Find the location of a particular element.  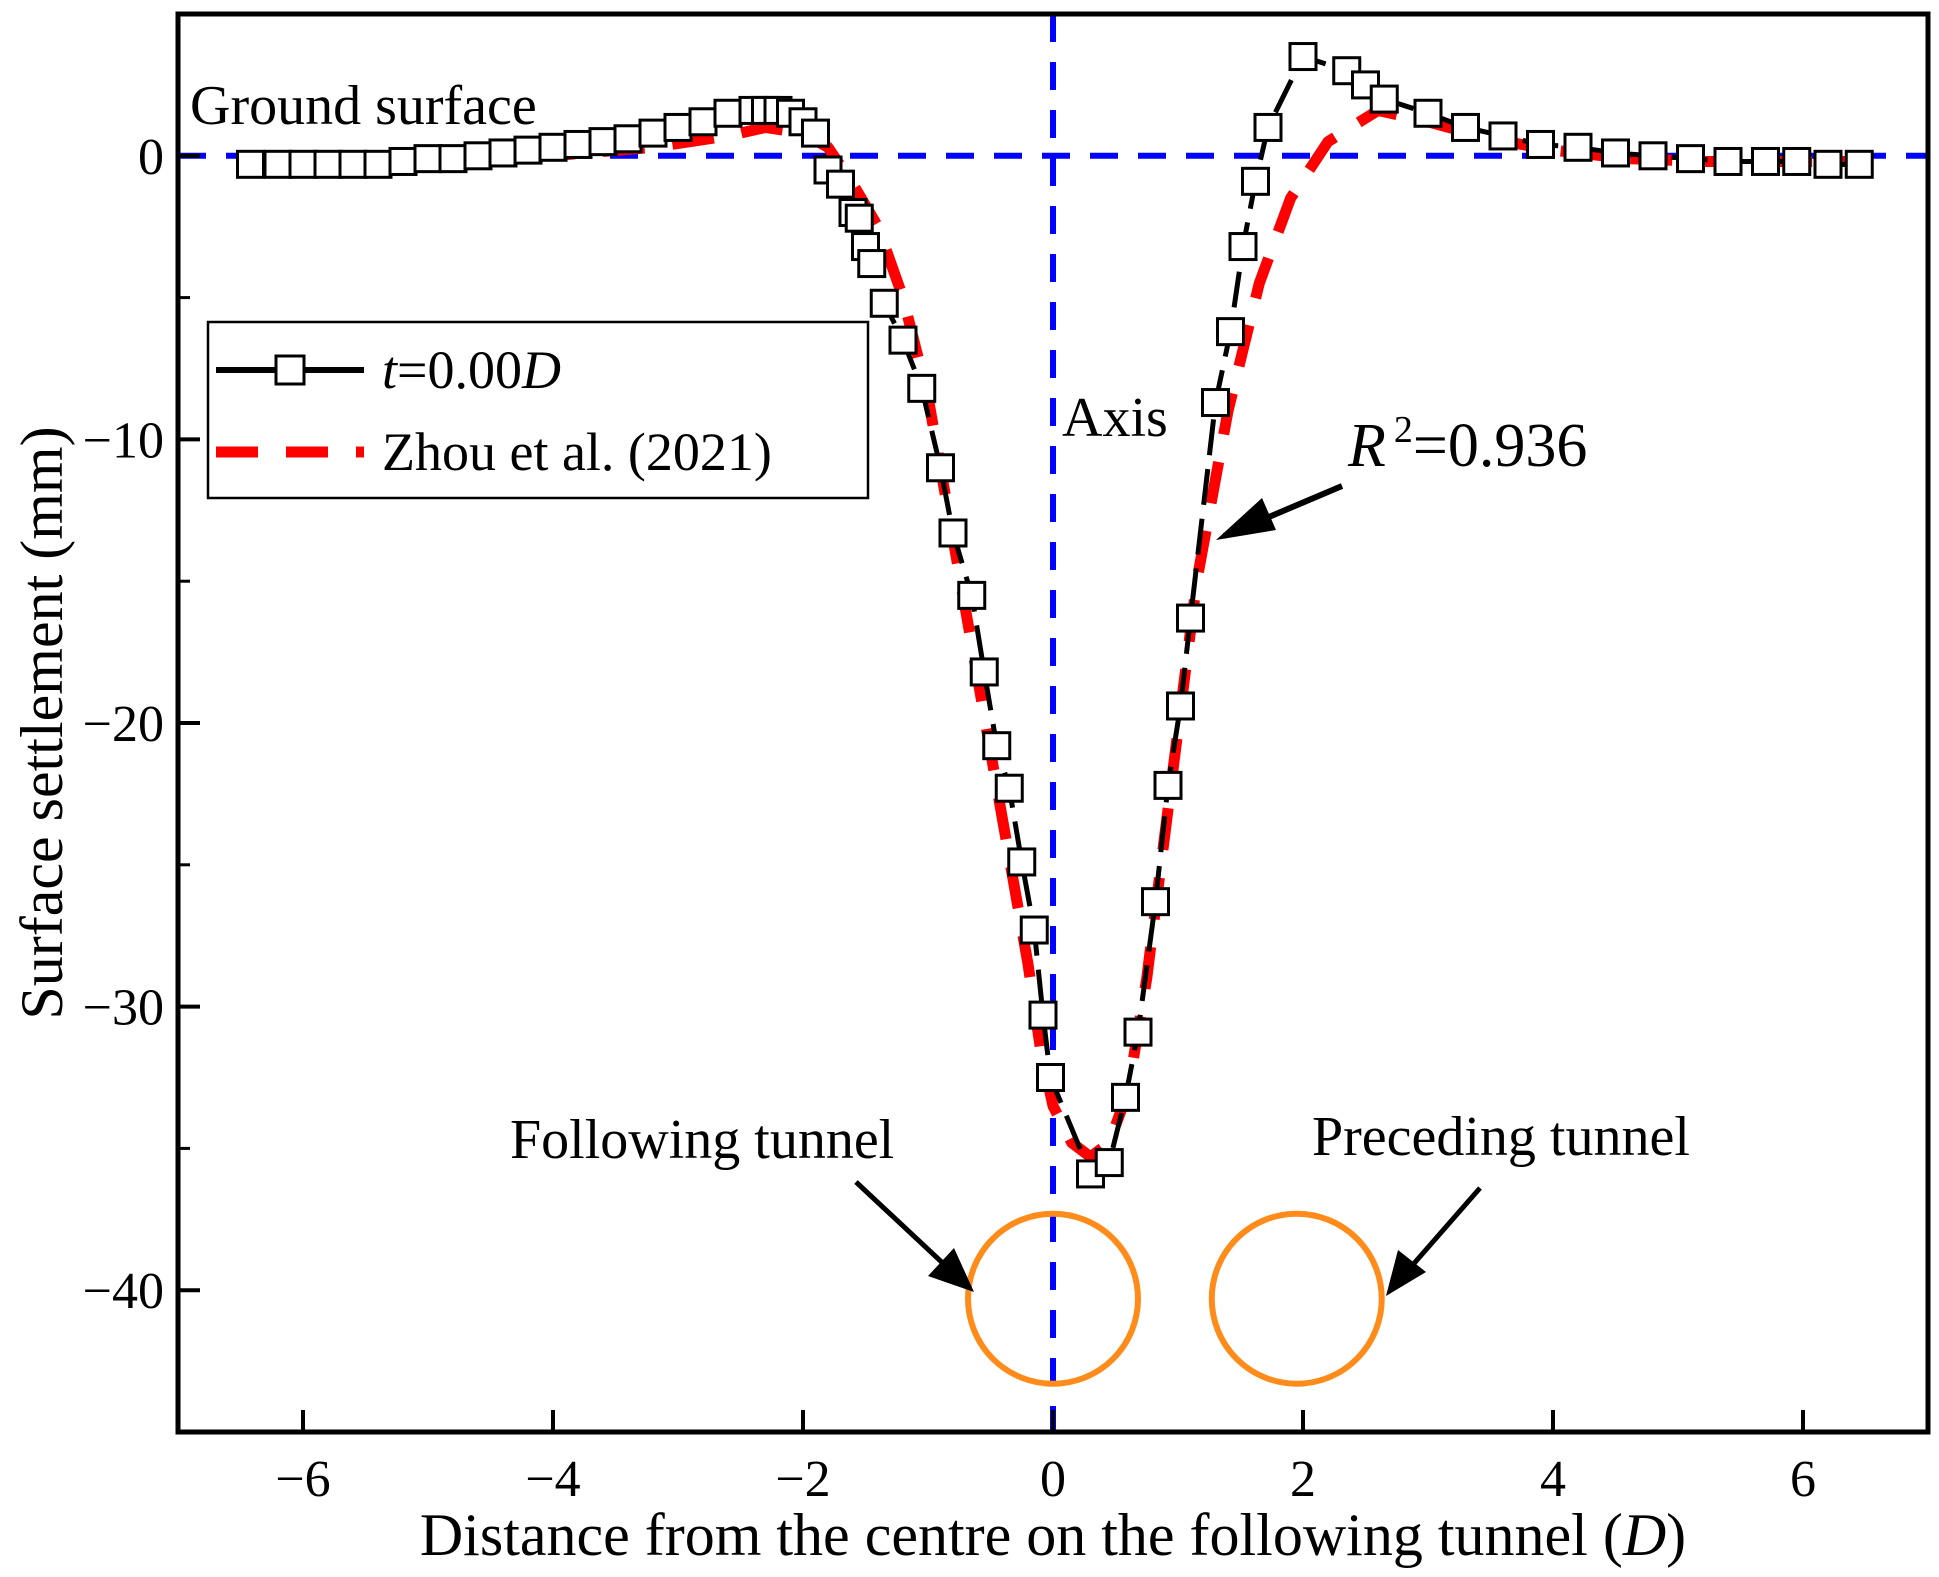

r2-exponent: 2 is located at coordinates (1403, 430).